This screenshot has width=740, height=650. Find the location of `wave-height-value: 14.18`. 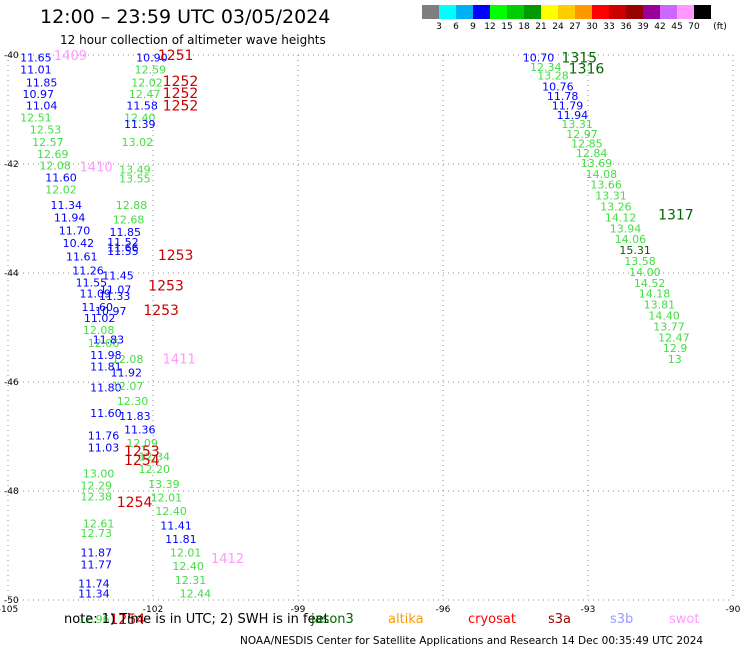

wave-height-value: 14.18 is located at coordinates (655, 294).